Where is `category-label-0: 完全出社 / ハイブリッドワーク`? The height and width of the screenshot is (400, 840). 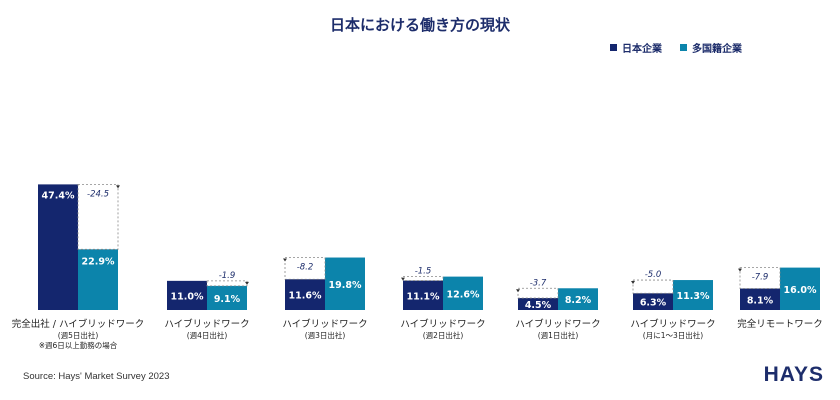 category-label-0: 完全出社 / ハイブリッドワーク is located at coordinates (78, 324).